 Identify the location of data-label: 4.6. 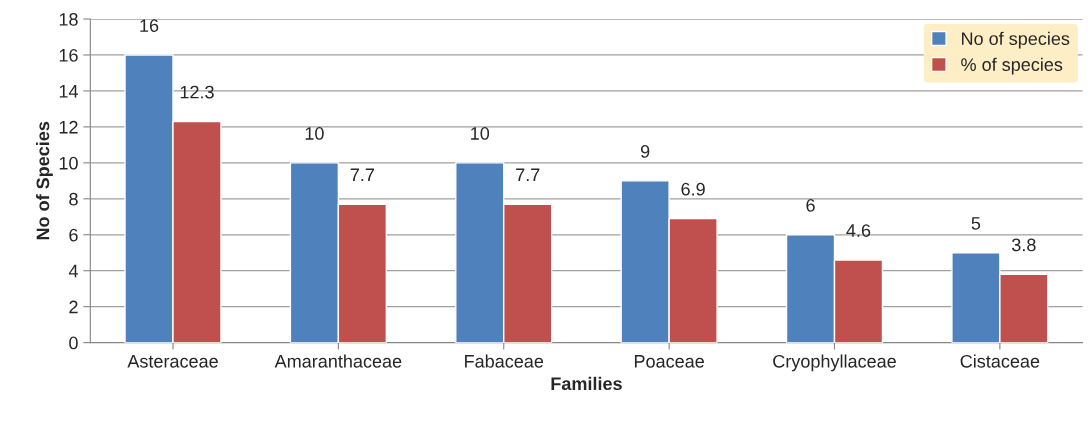
(858, 230).